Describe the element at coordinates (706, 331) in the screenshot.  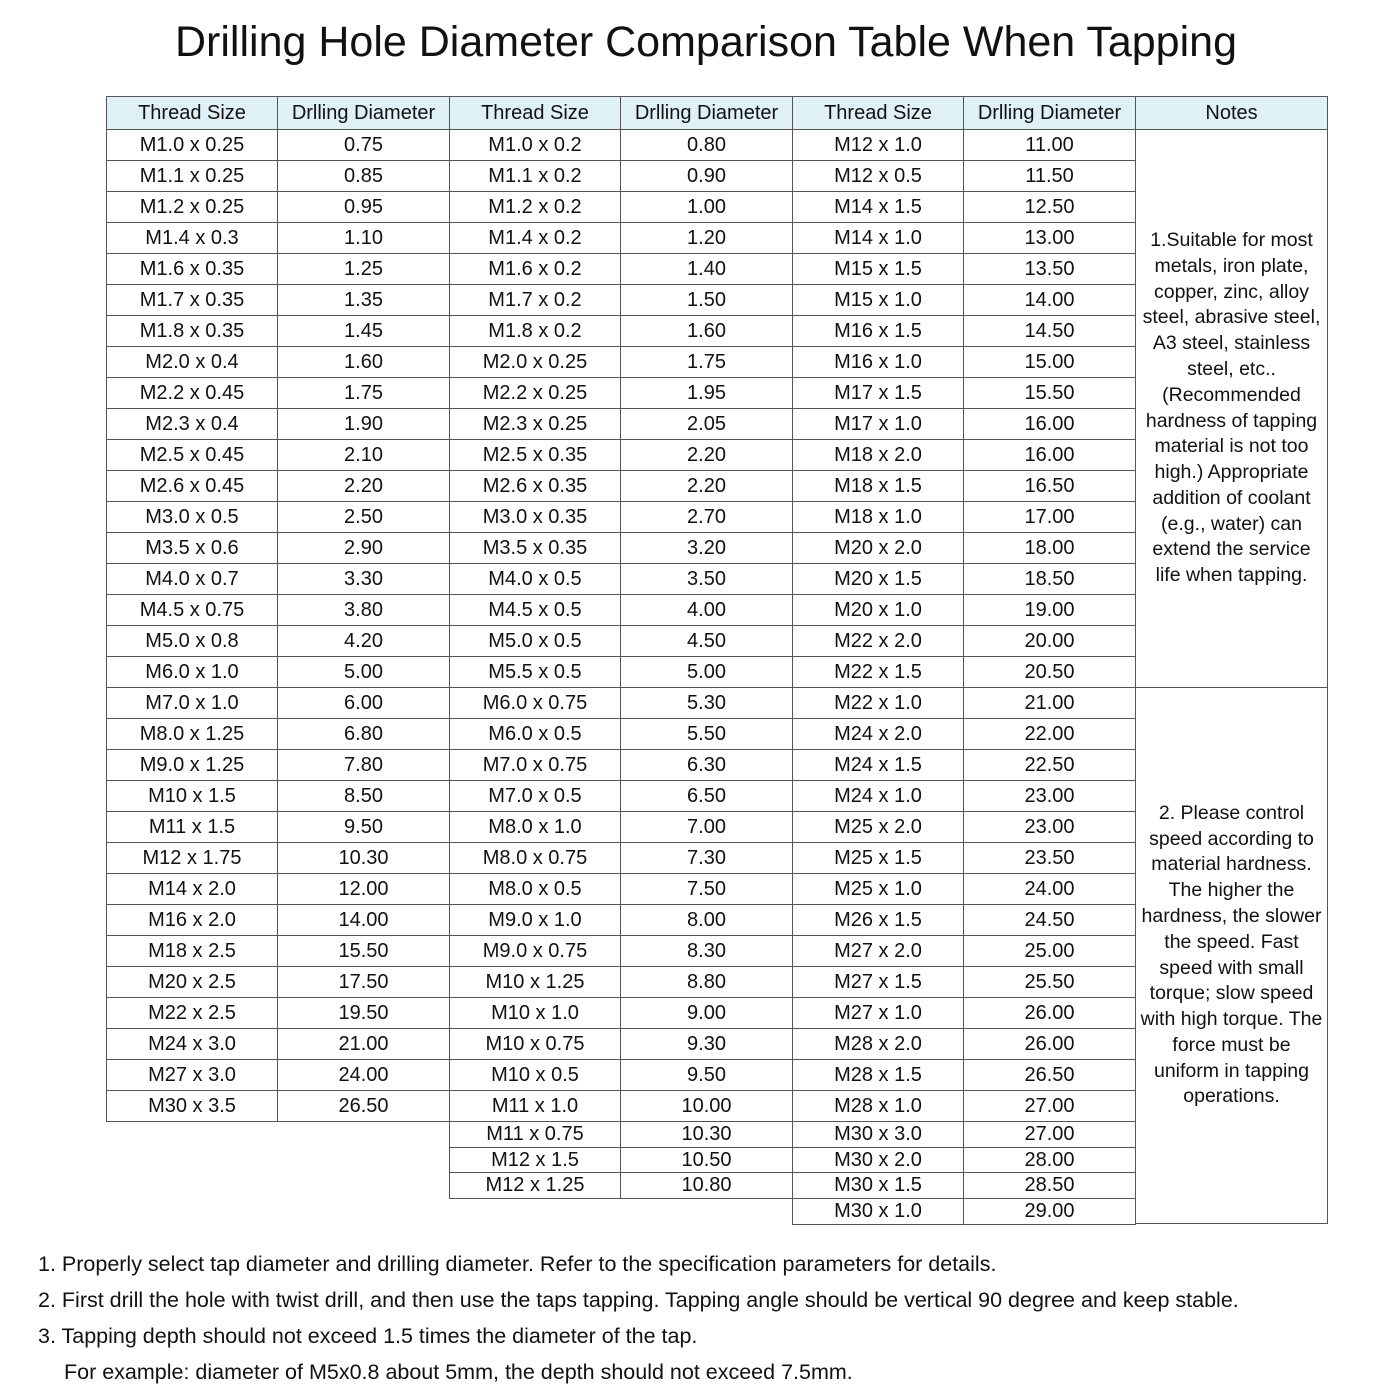
I see `drilling-diameter-cell: 1.60` at that location.